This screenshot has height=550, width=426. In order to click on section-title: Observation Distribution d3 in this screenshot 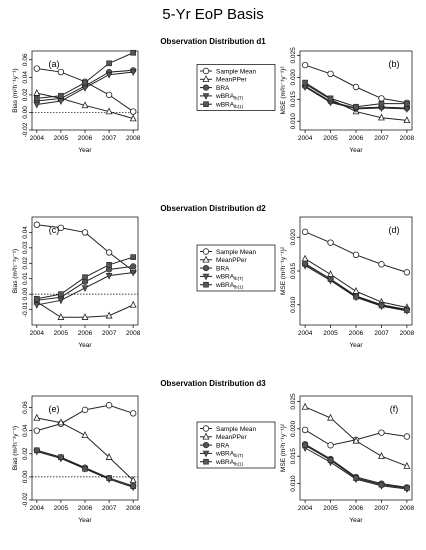, I will do `click(213, 383)`.